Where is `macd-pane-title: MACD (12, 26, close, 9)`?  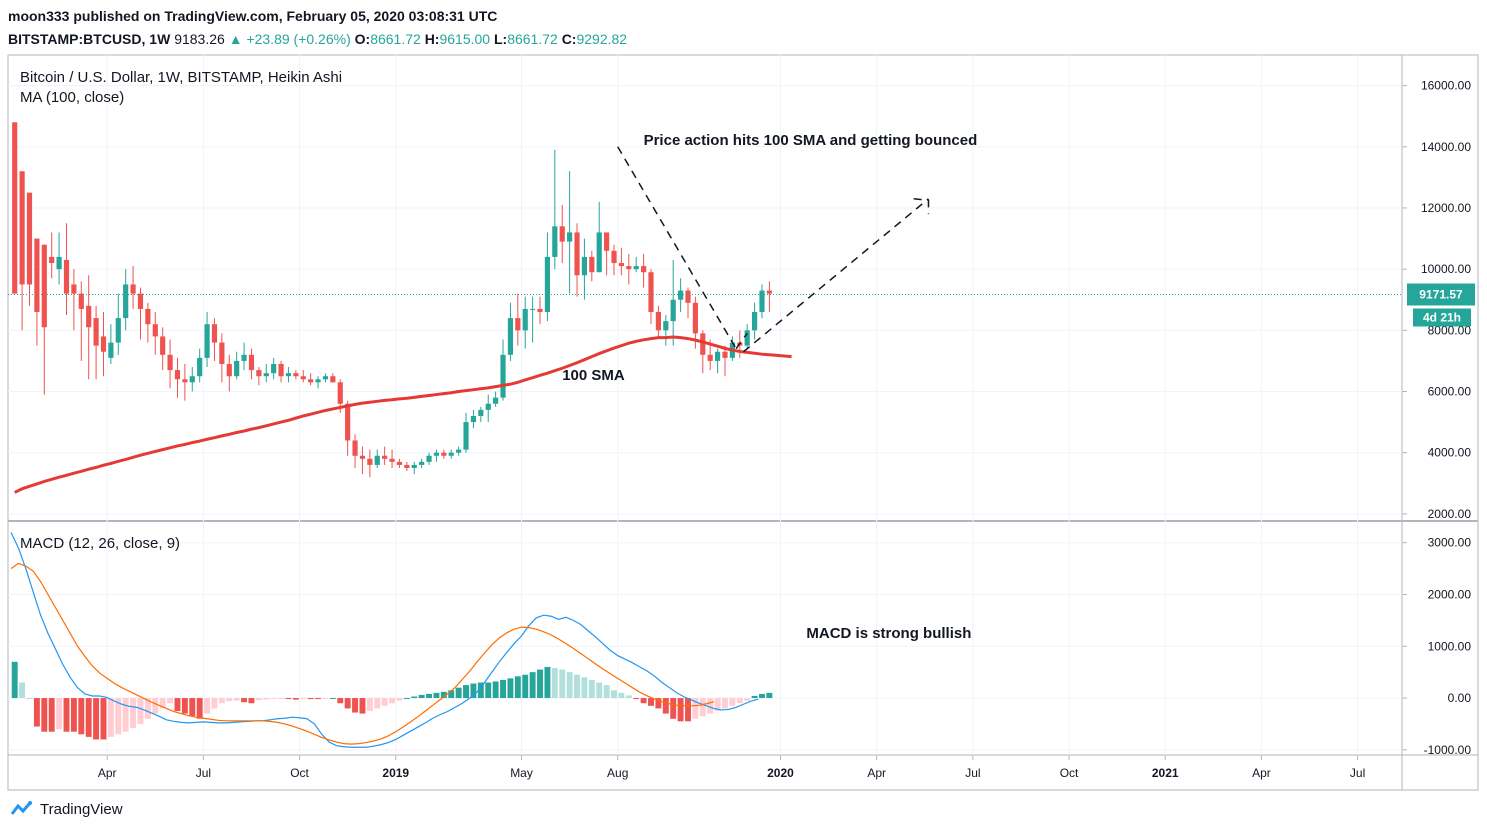 macd-pane-title: MACD (12, 26, close, 9) is located at coordinates (100, 543).